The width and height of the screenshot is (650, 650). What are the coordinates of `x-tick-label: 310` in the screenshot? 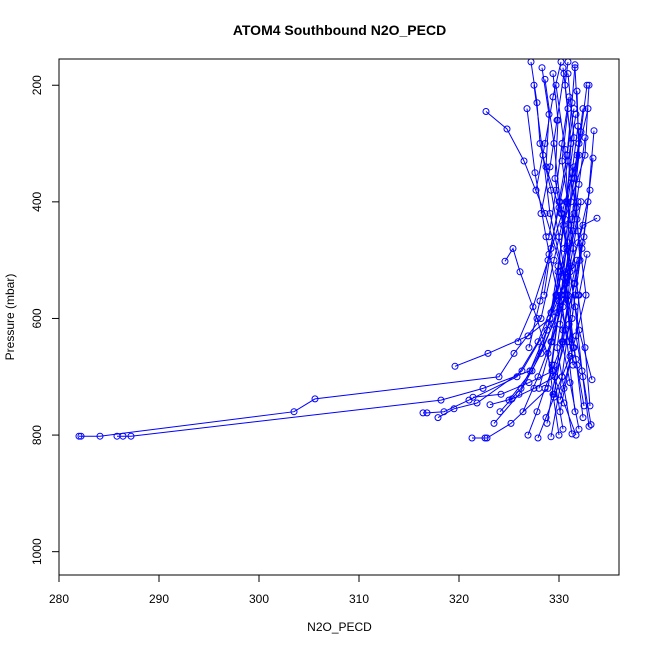 It's located at (359, 599).